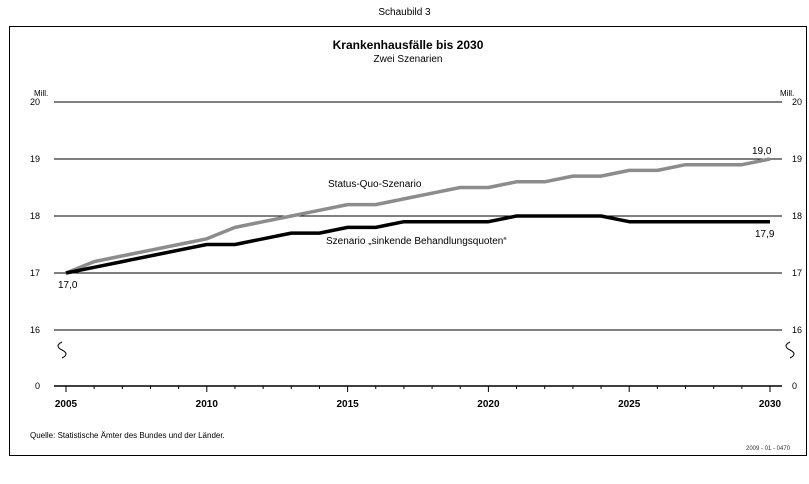 The width and height of the screenshot is (809, 484). What do you see at coordinates (68, 285) in the screenshot?
I see `start-value-label: 17,0` at bounding box center [68, 285].